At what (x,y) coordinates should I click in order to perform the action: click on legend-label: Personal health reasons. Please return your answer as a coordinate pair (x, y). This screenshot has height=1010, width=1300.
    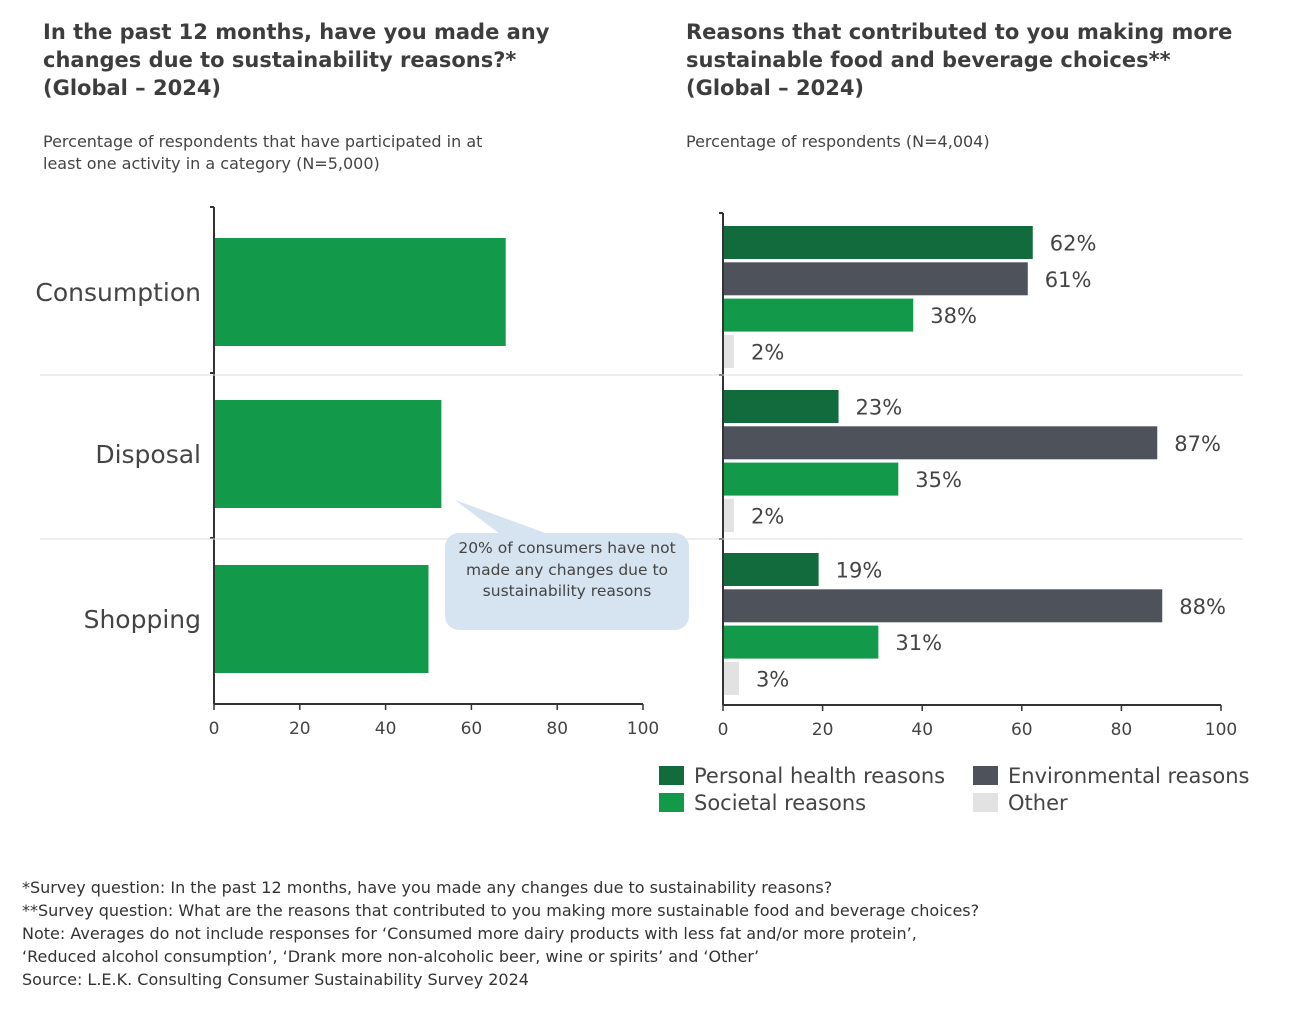
    Looking at the image, I should click on (819, 776).